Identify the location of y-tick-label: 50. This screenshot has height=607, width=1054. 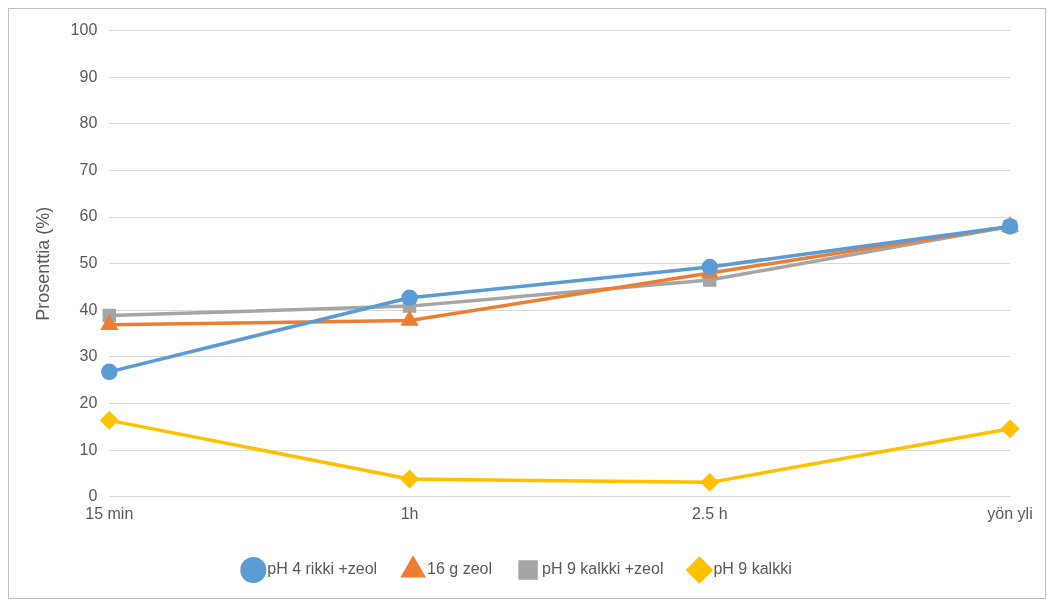
(88, 263).